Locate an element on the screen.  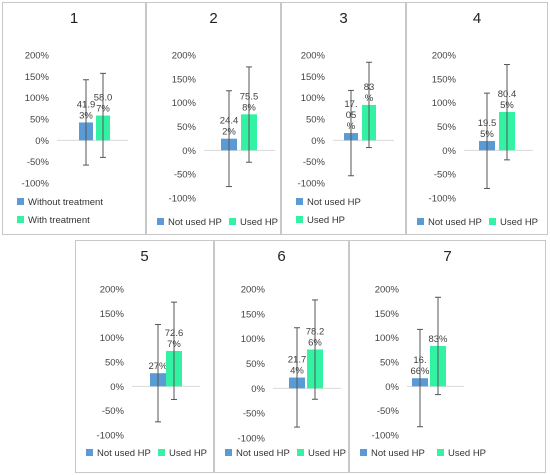
chart-title: 5 is located at coordinates (144, 256).